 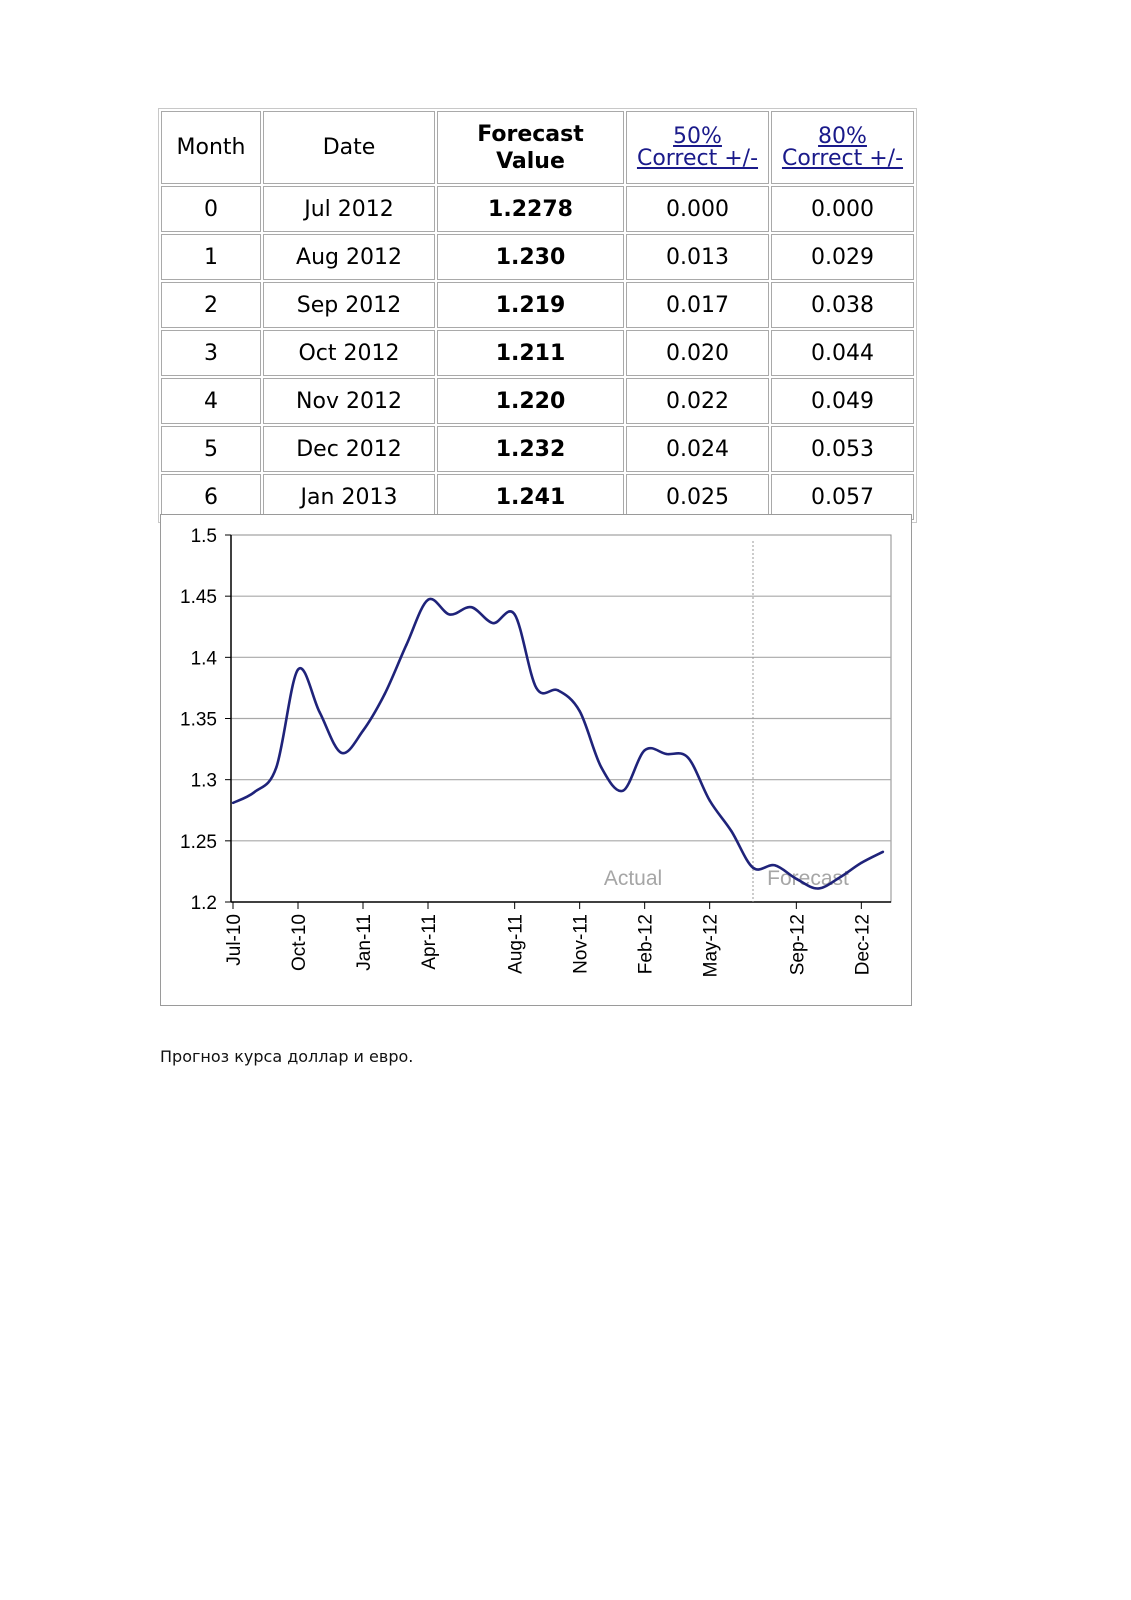 What do you see at coordinates (211, 209) in the screenshot?
I see `cell-month: 0` at bounding box center [211, 209].